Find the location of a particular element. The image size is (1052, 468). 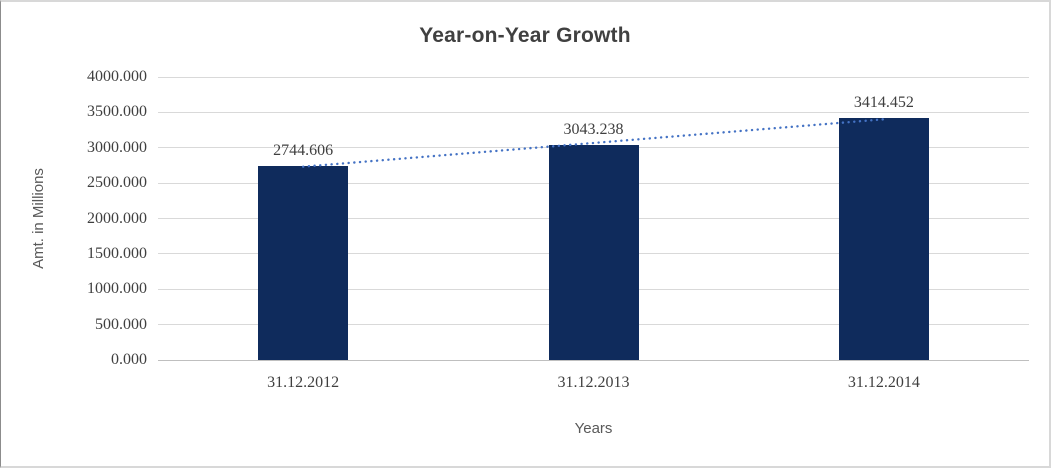

y-tick-label: 3000.000 is located at coordinates (117, 147).